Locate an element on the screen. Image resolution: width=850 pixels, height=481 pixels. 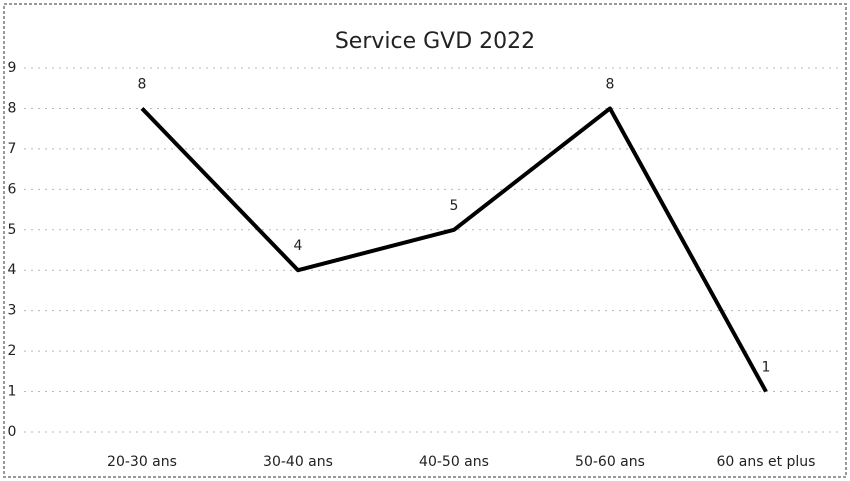
x-tick-label: 30-40 ans is located at coordinates (298, 462).